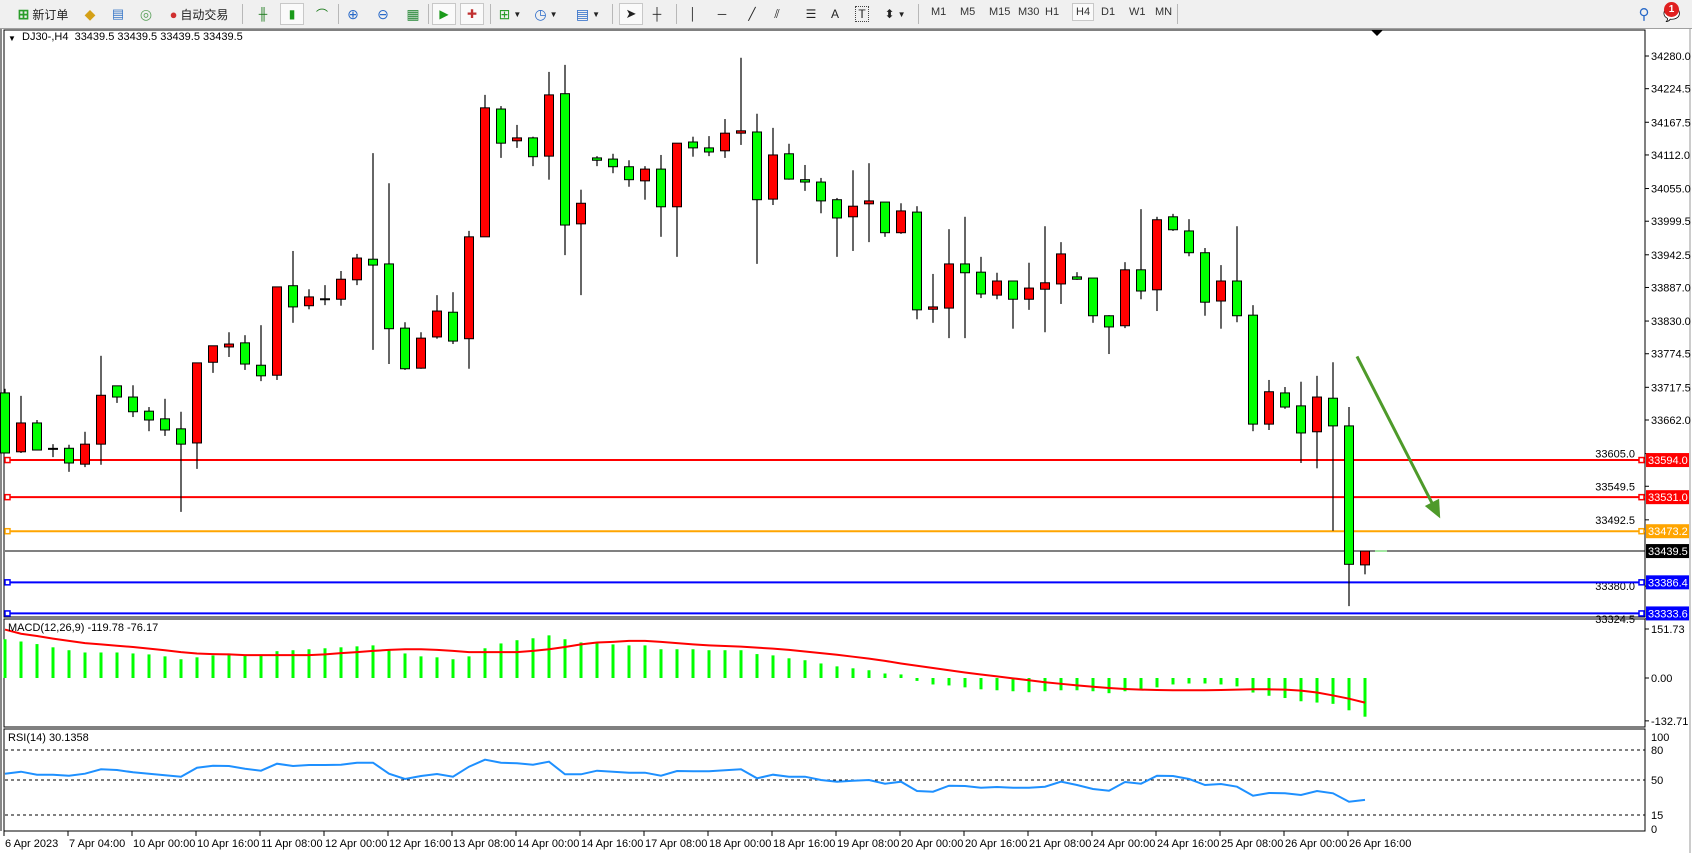  Describe the element at coordinates (292, 14) in the screenshot. I see `candlestick-button: ▮` at that location.